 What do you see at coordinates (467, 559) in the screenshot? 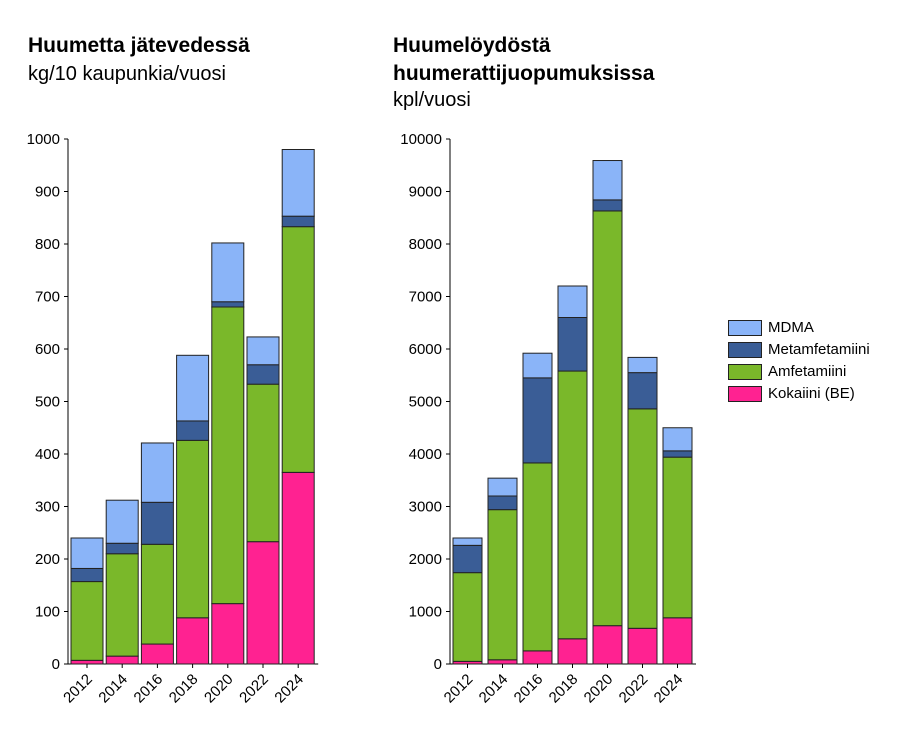
I see `chart-2-bar-2012-metamfetamiini` at bounding box center [467, 559].